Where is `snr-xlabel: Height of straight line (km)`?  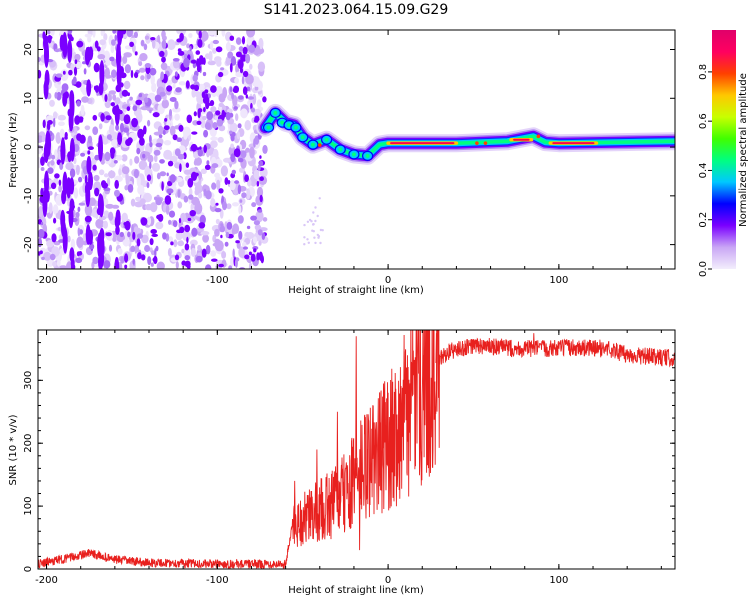 snr-xlabel: Height of straight line (km) is located at coordinates (356, 590).